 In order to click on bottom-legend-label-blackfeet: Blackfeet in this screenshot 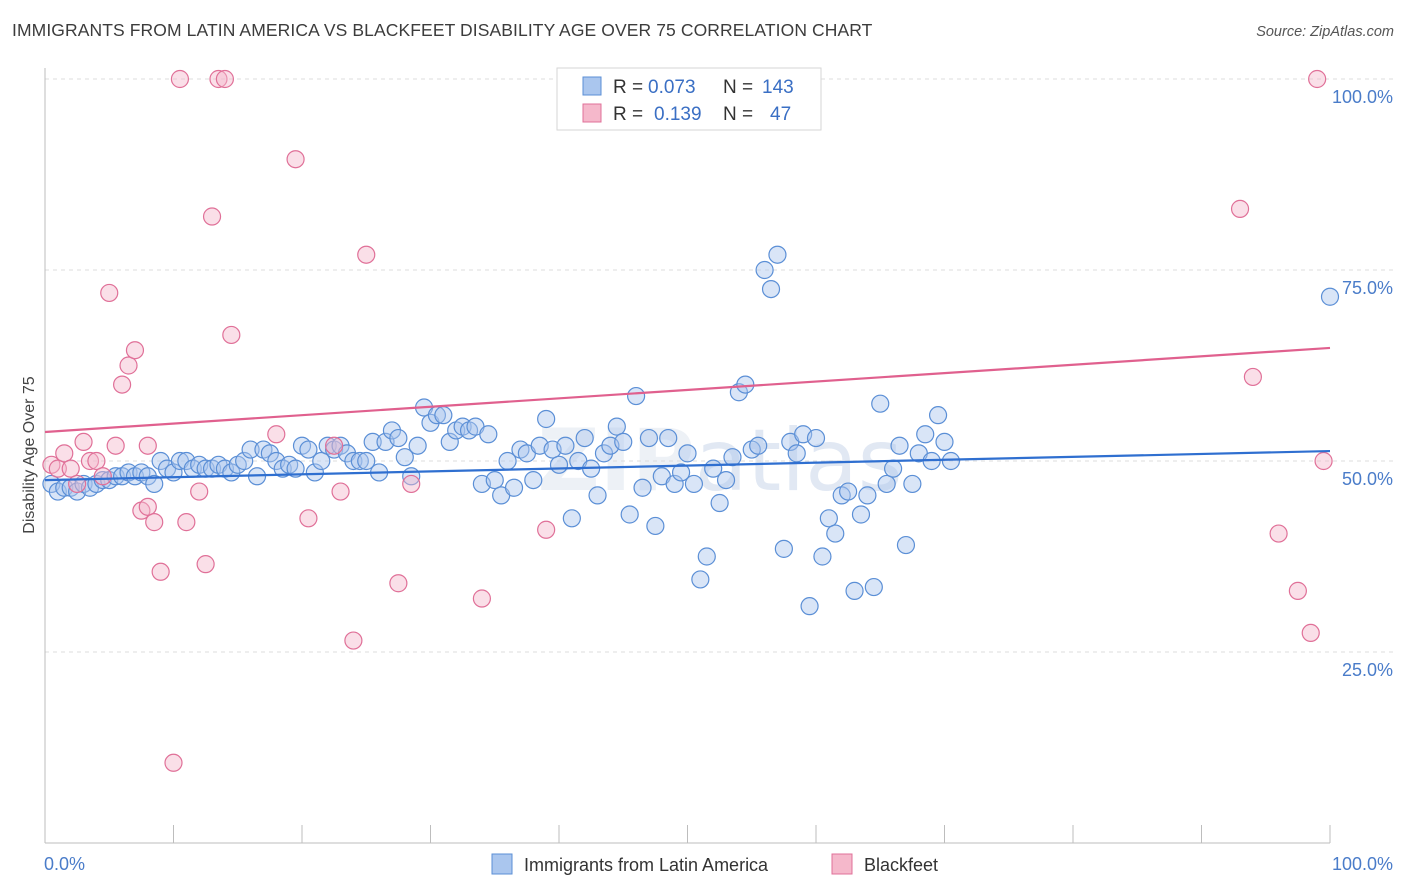, I will do `click(901, 865)`.